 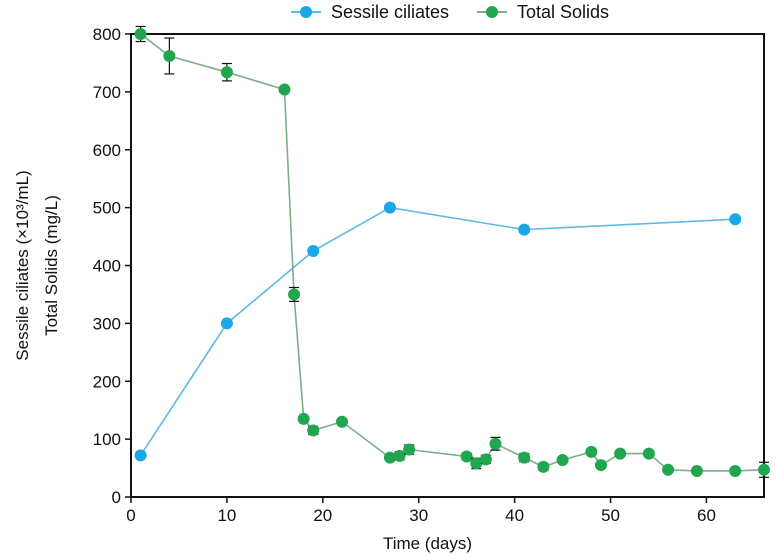 I want to click on legend-item-sessile-ciliates: Sessile ciliates, so click(x=370, y=12).